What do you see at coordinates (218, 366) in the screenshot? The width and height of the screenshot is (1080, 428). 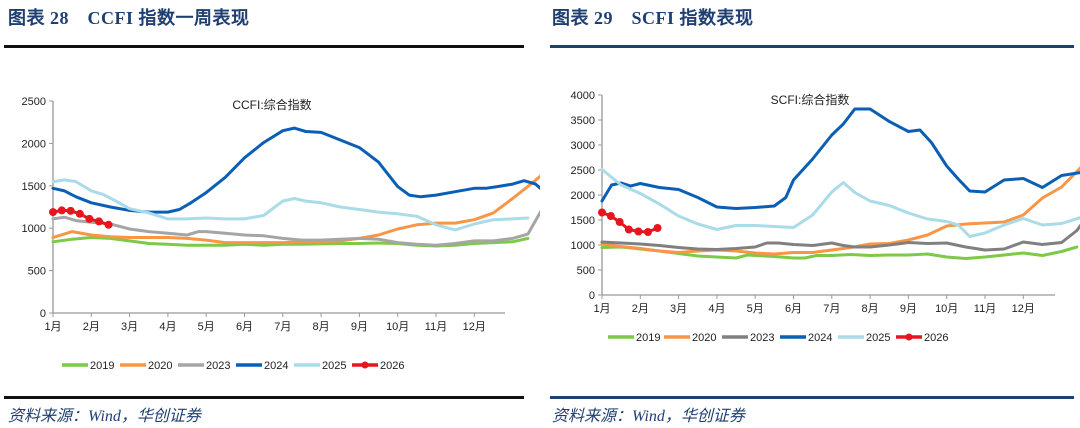 I see `legend-label: 2023` at bounding box center [218, 366].